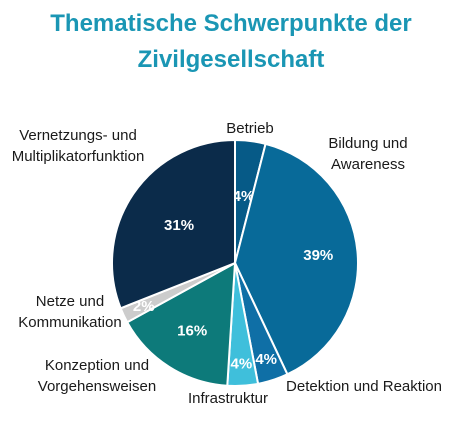 The height and width of the screenshot is (433, 462). Describe the element at coordinates (192, 331) in the screenshot. I see `slice-percent-label: 16%` at that location.